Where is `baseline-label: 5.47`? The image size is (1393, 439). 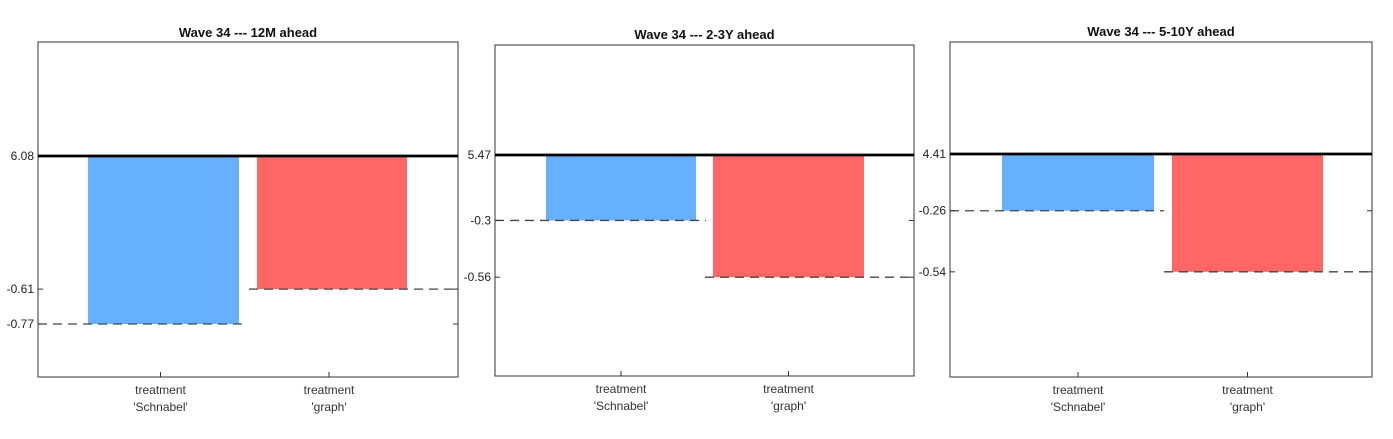 baseline-label: 5.47 is located at coordinates (480, 155).